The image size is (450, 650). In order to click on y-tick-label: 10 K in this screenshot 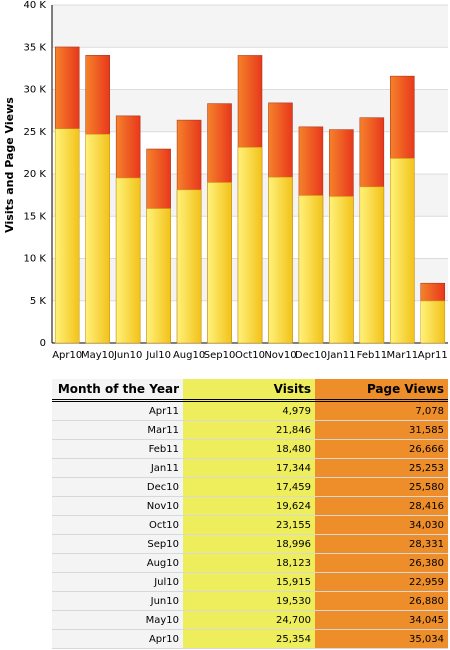, I will do `click(35, 259)`.